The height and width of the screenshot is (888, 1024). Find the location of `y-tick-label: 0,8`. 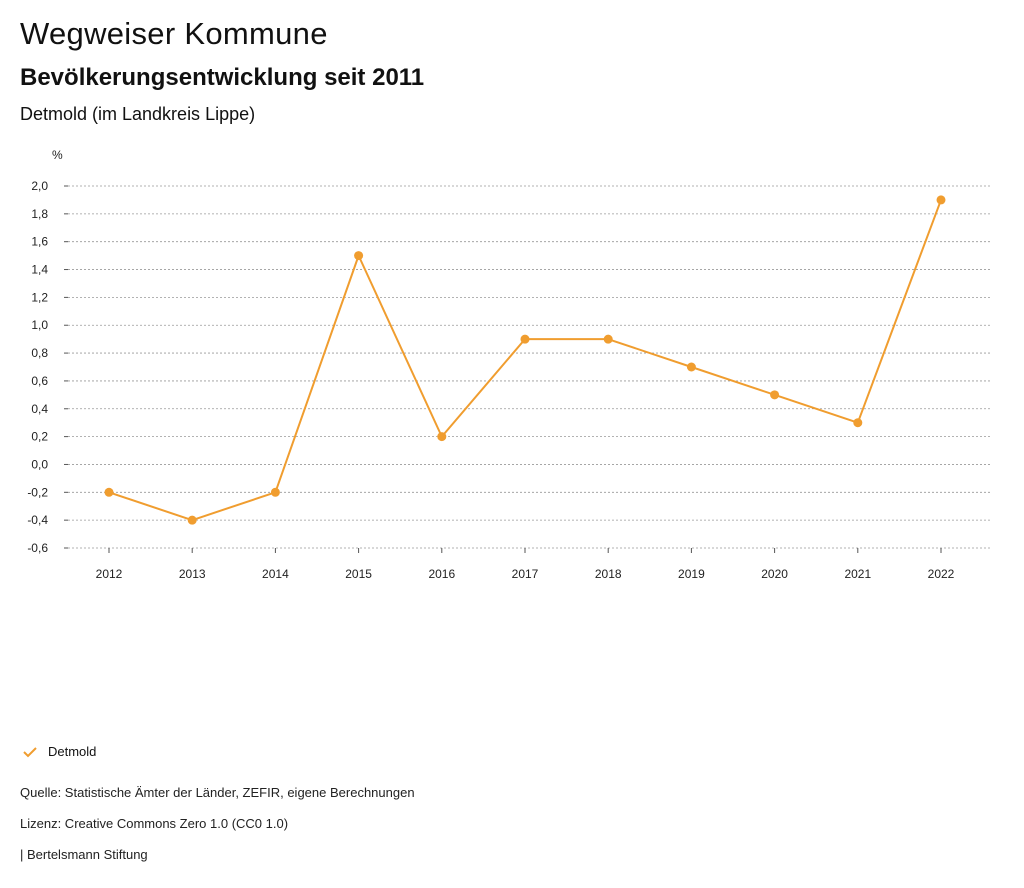

y-tick-label: 0,8 is located at coordinates (39, 353).